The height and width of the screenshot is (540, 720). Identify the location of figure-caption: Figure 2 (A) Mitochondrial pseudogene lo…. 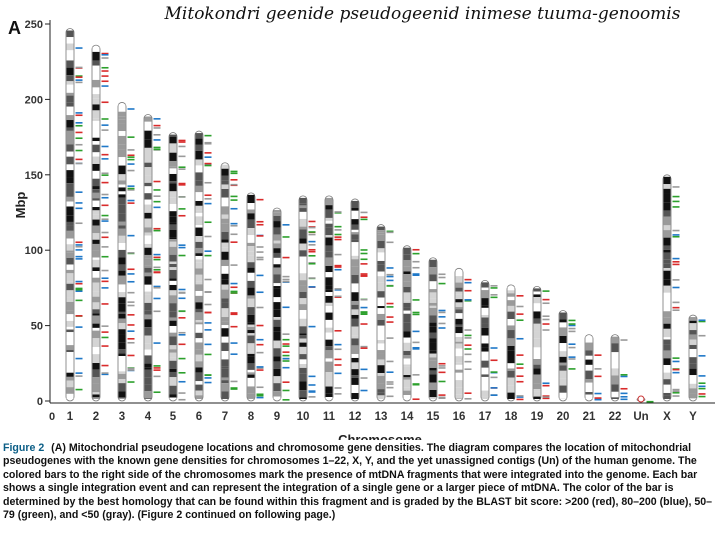
(359, 482).